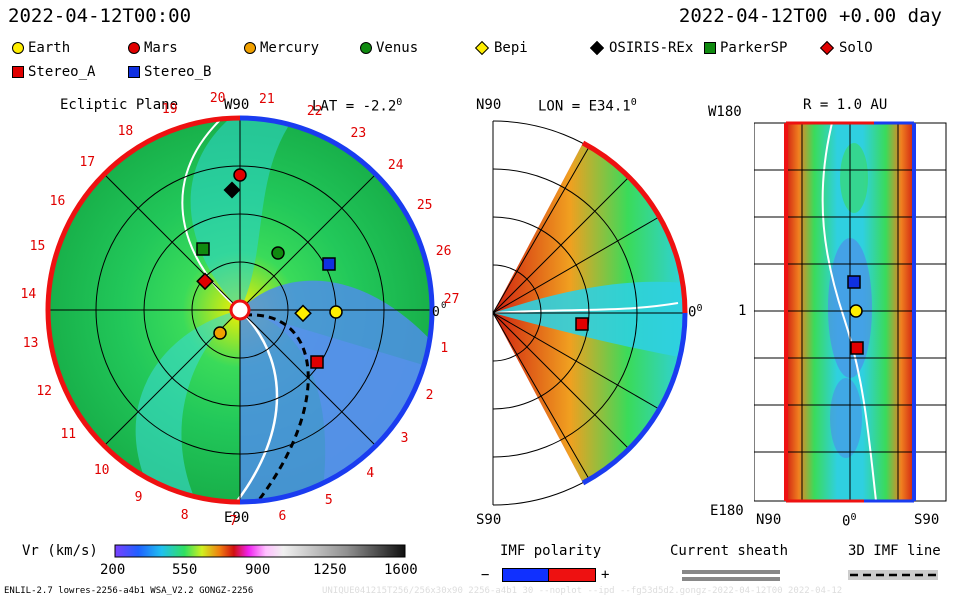 The image size is (960, 600). Describe the element at coordinates (366, 48) in the screenshot. I see `venus-icon` at that location.